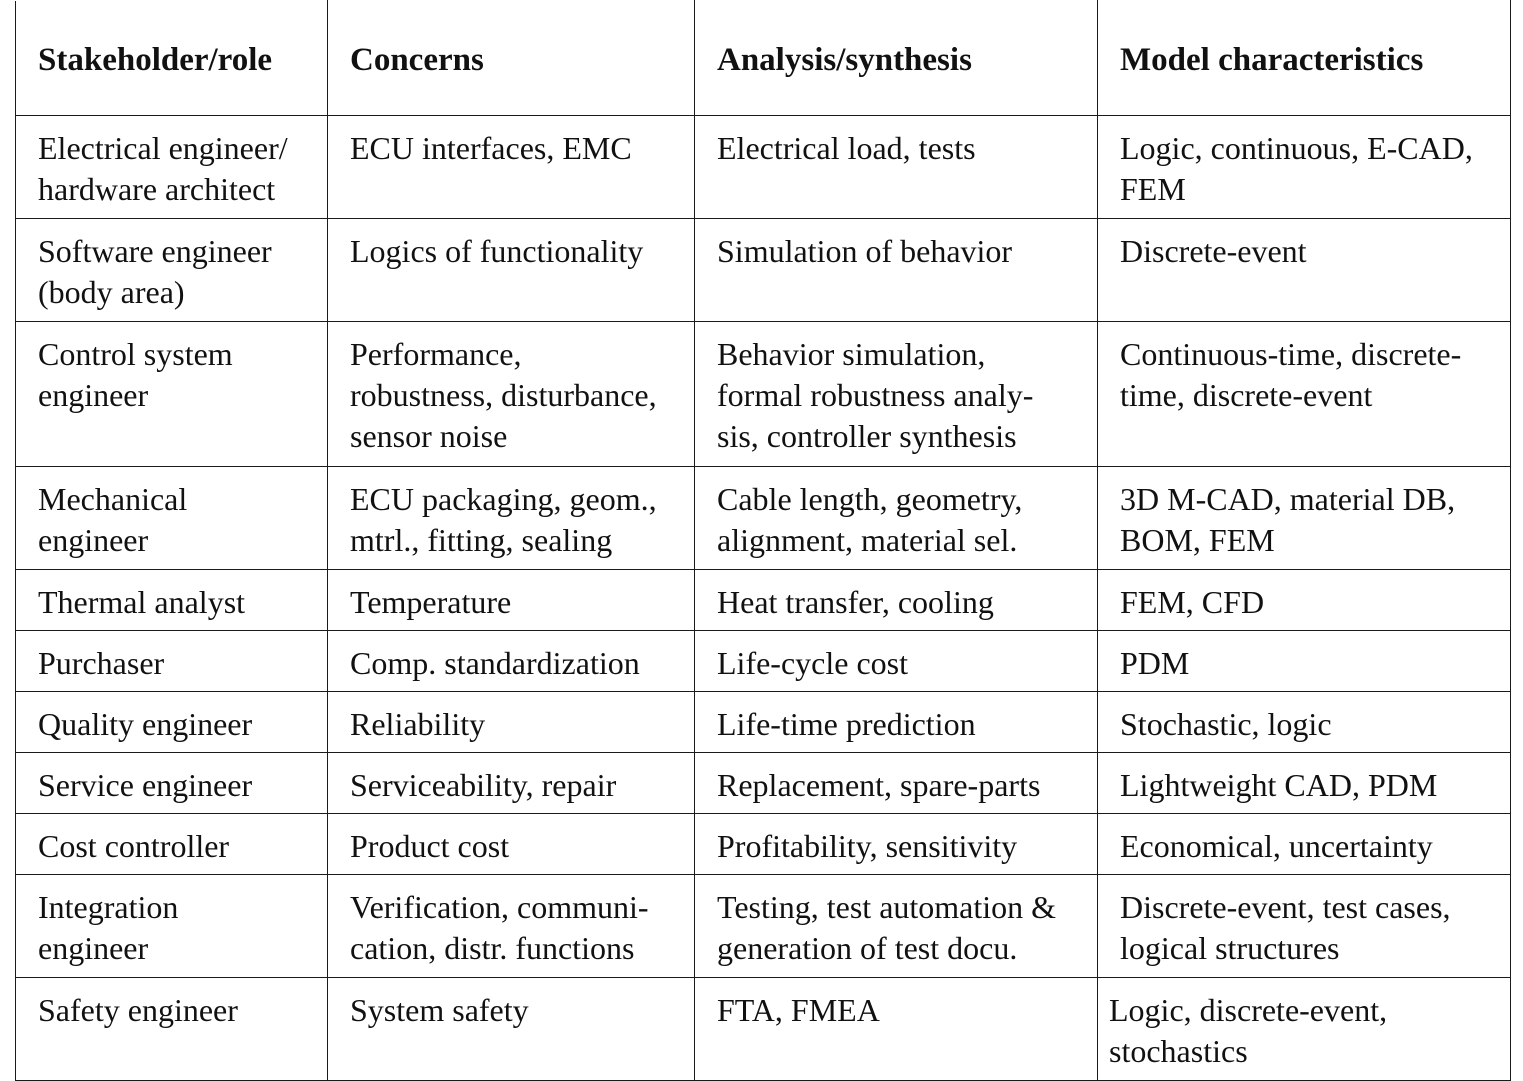 The height and width of the screenshot is (1081, 1523). I want to click on cell-concerns: Logics of functionality, so click(511, 270).